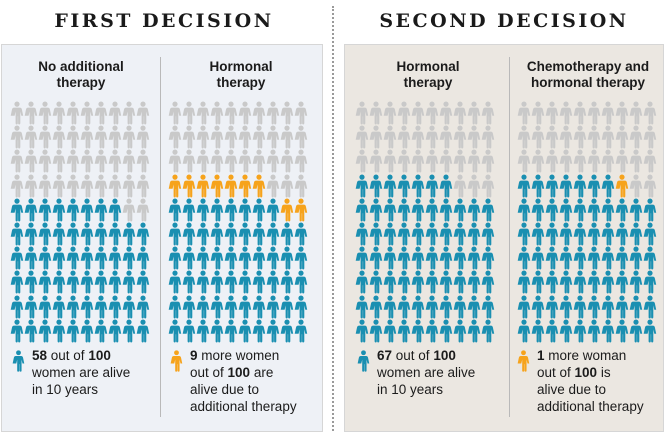  Describe the element at coordinates (588, 74) in the screenshot. I see `column-title-chemotherapy-and-hormonal-therapy: Chemotherapy and hormonal therapy` at that location.